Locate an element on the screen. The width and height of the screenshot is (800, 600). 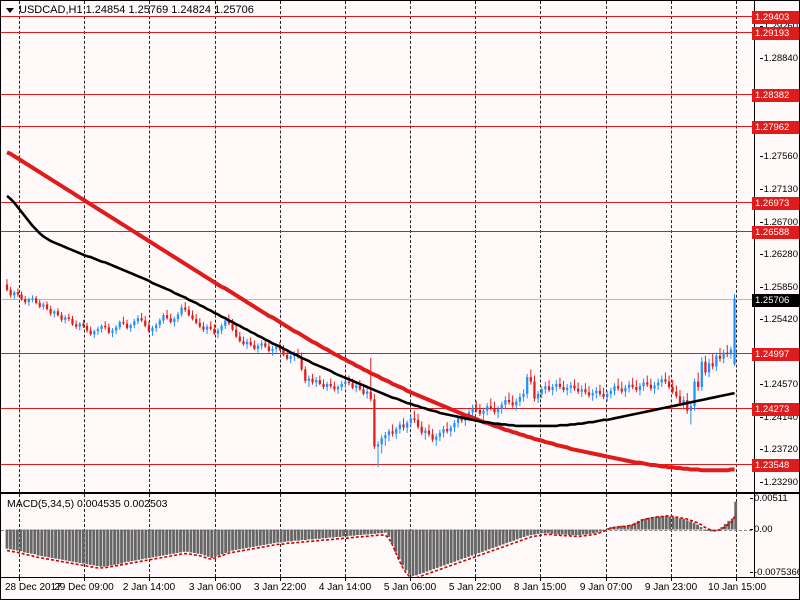
time-axis-label: 28 Dec 2017 is located at coordinates (33, 587).